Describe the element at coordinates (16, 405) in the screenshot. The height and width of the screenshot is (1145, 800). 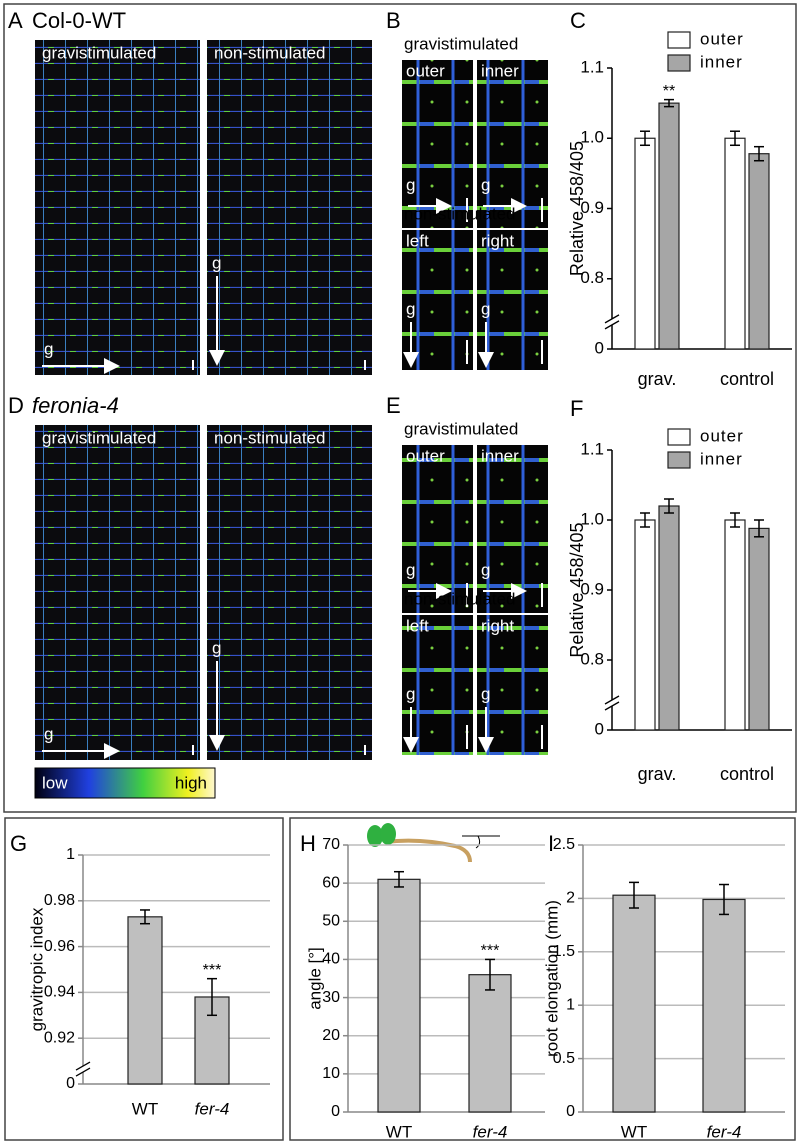
I see `panel-letter: D` at that location.